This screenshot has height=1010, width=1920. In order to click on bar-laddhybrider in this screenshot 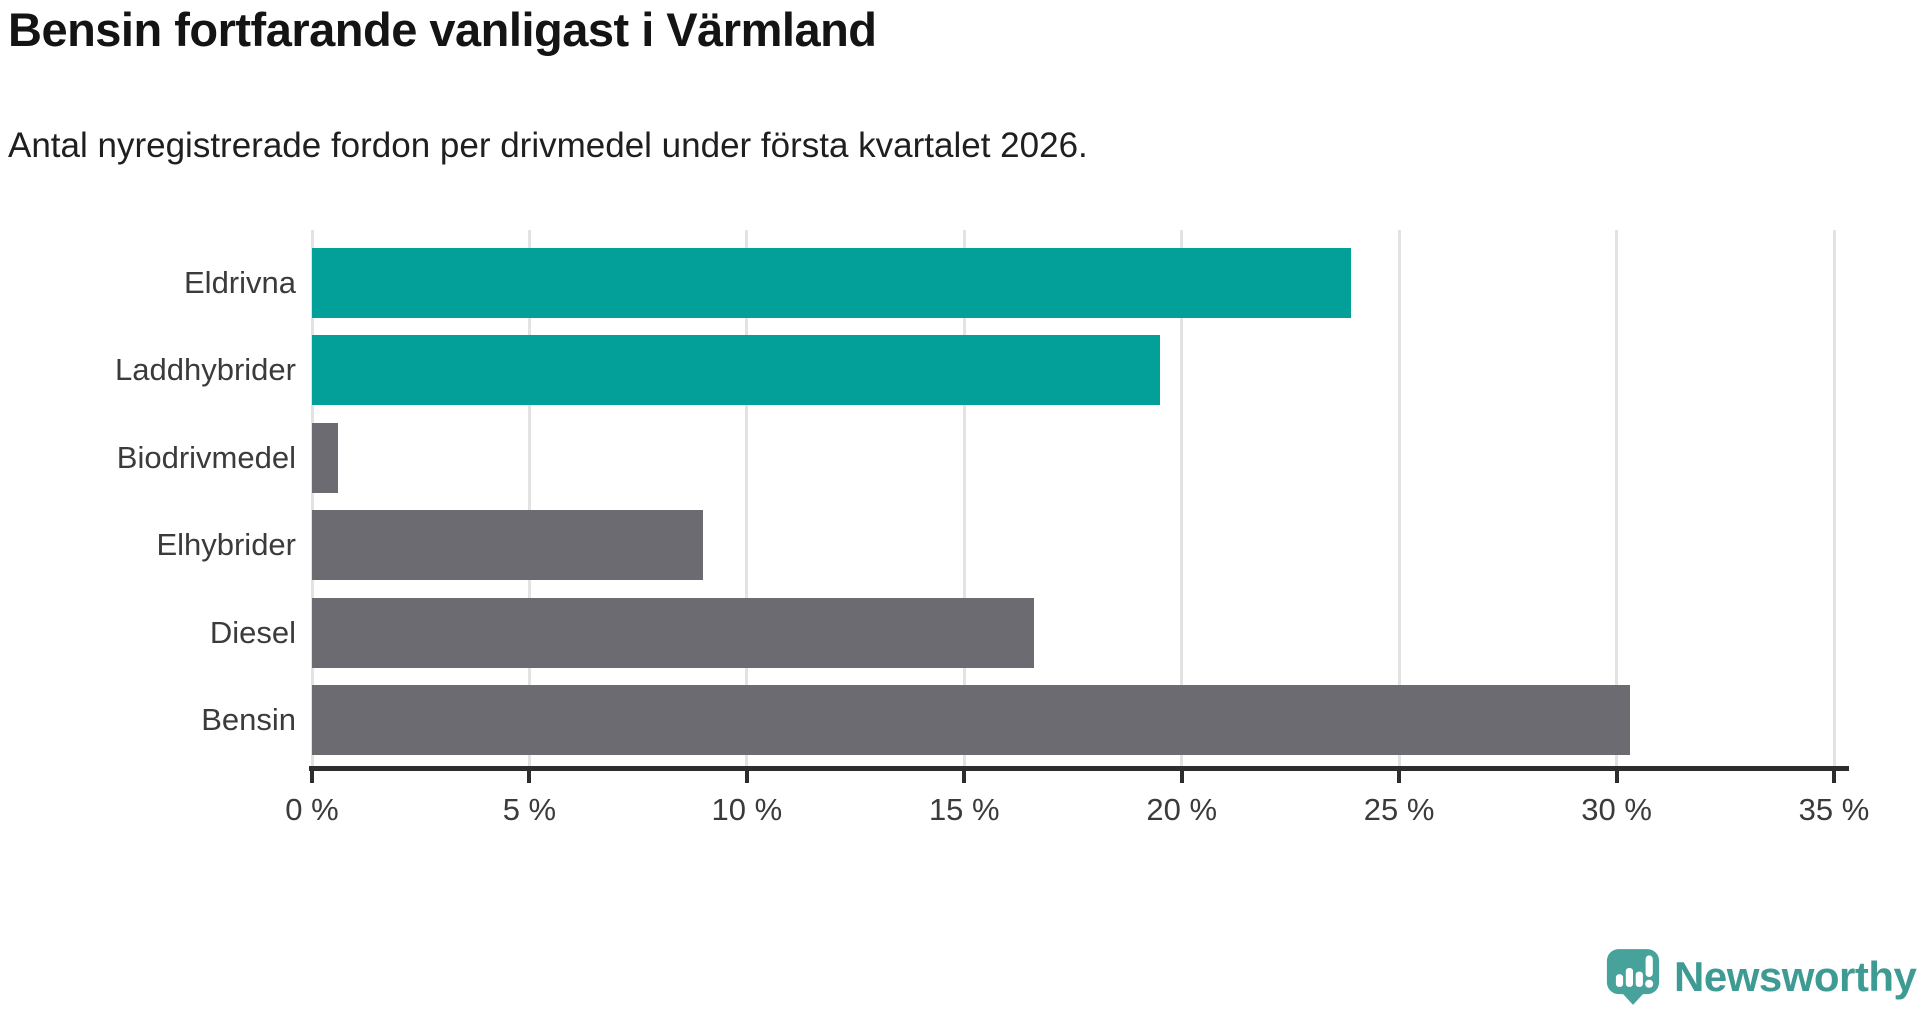, I will do `click(736, 370)`.